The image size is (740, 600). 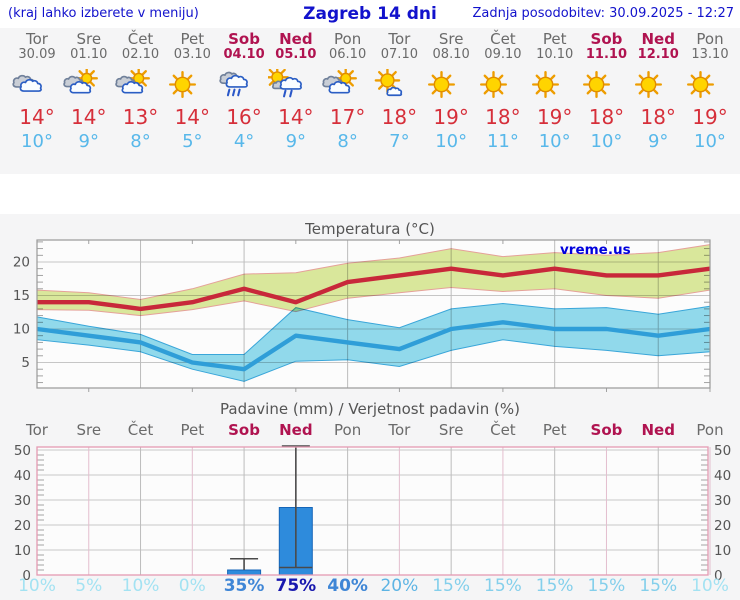 What do you see at coordinates (399, 586) in the screenshot?
I see `precip-probability: 20%` at bounding box center [399, 586].